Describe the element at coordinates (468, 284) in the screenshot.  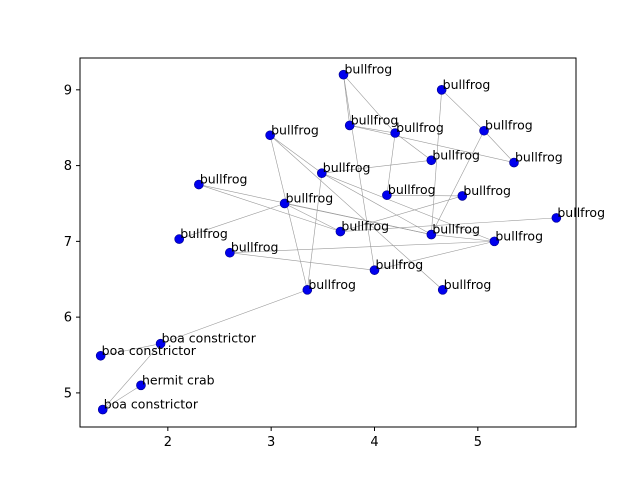
I see `point-label-21: bullfrog` at that location.